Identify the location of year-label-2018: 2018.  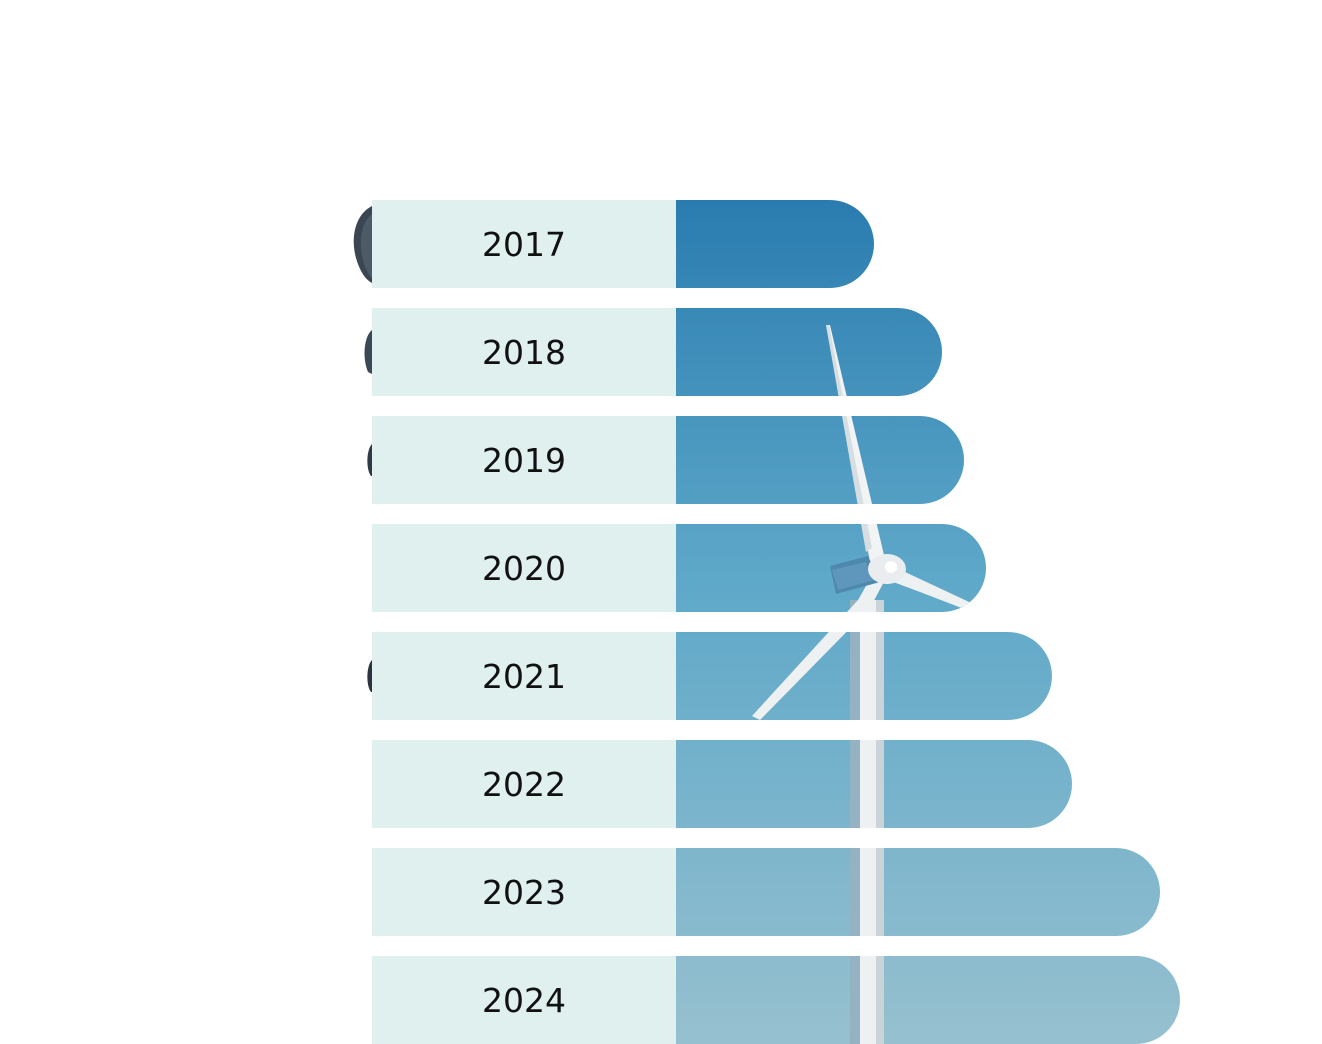
(524, 352).